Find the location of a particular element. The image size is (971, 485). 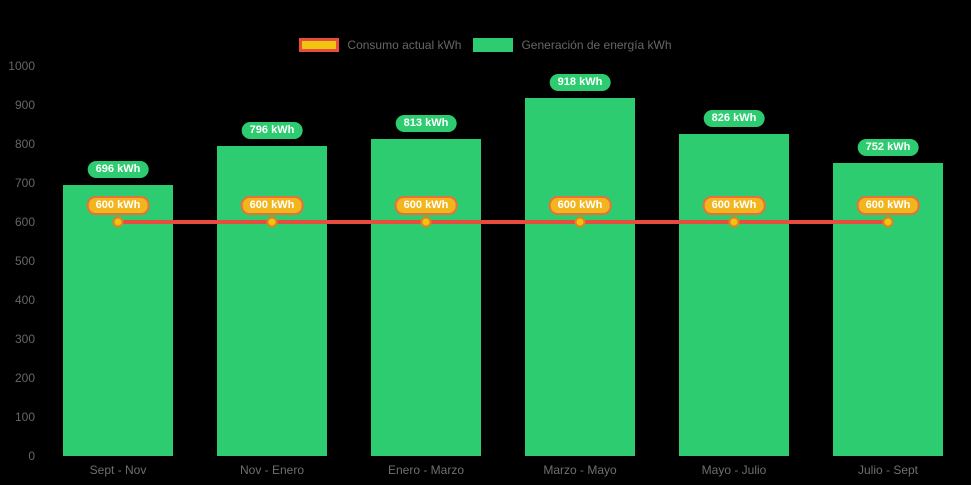

y-tick-label: 400 is located at coordinates (24, 300).